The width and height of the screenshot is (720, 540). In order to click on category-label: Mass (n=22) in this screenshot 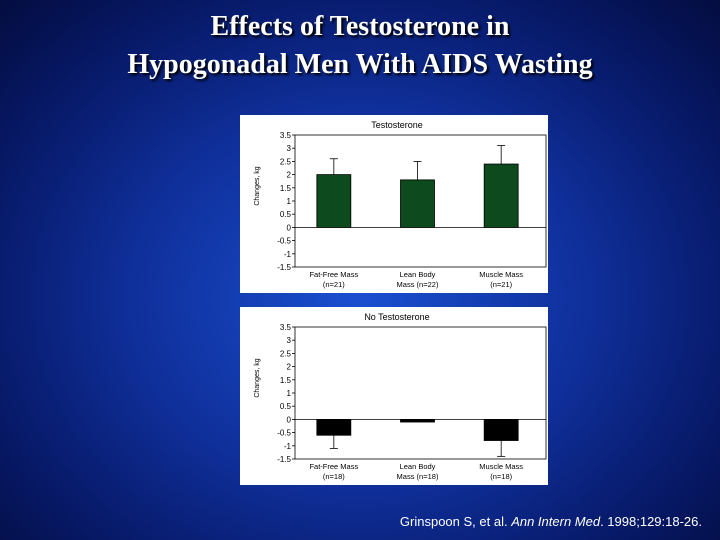, I will do `click(418, 284)`.